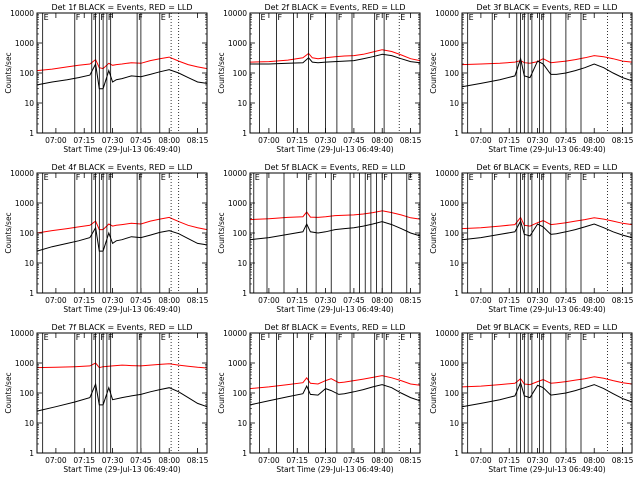 The image size is (640, 485). Describe the element at coordinates (546, 327) in the screenshot. I see `chart-title: Det 9f BLACK = Events, RED = LLD` at that location.